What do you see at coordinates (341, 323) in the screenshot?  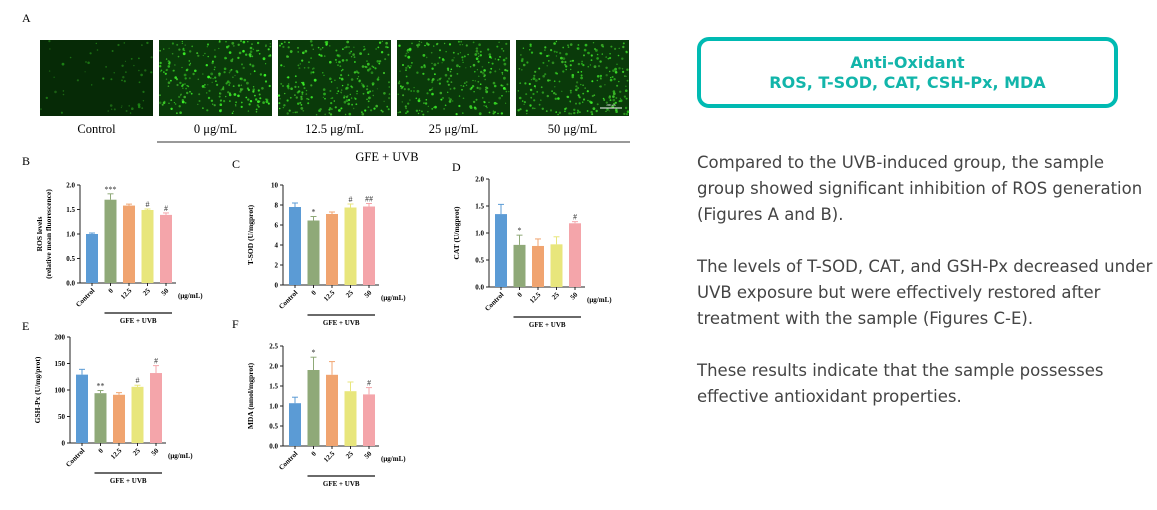 I see `group-label: GFE + UVB` at bounding box center [341, 323].